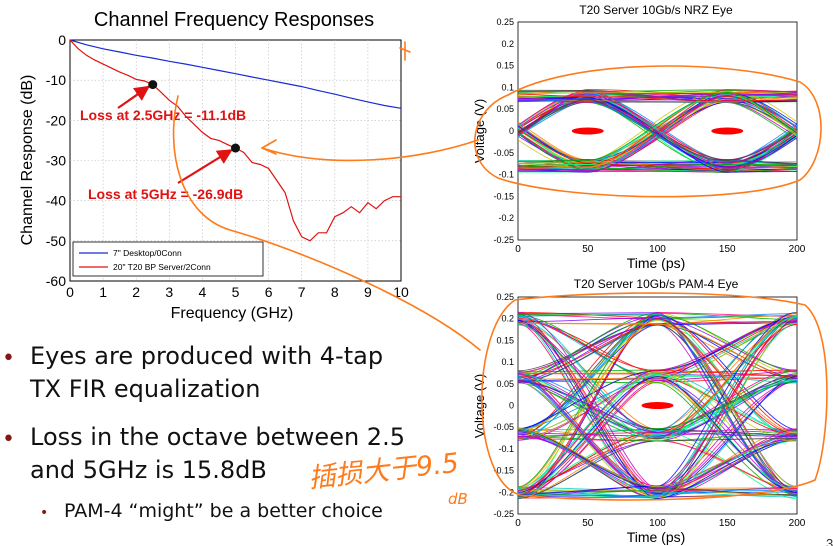 The image size is (833, 546). I want to click on ink-cursor-mark, so click(405, 51).